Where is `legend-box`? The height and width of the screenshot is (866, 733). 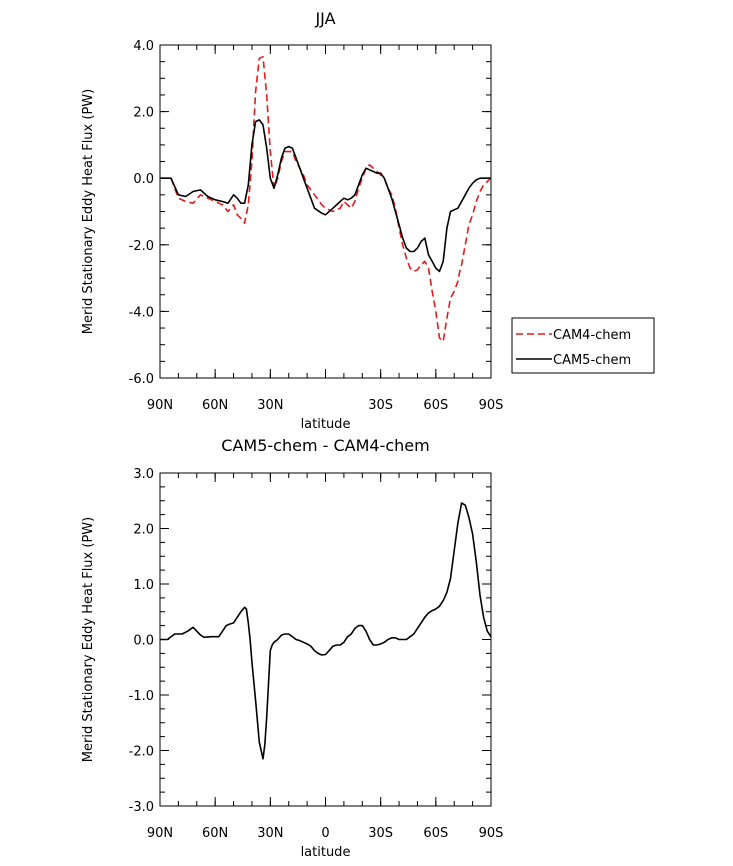 legend-box is located at coordinates (583, 345).